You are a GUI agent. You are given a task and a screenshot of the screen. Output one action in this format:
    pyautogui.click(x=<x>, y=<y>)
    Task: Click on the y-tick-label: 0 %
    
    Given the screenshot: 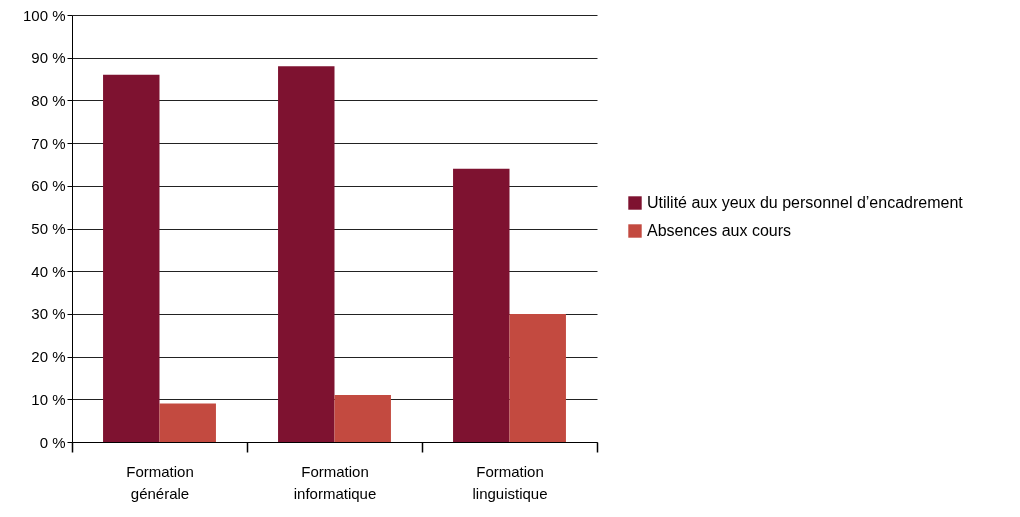 What is the action you would take?
    pyautogui.click(x=52, y=442)
    